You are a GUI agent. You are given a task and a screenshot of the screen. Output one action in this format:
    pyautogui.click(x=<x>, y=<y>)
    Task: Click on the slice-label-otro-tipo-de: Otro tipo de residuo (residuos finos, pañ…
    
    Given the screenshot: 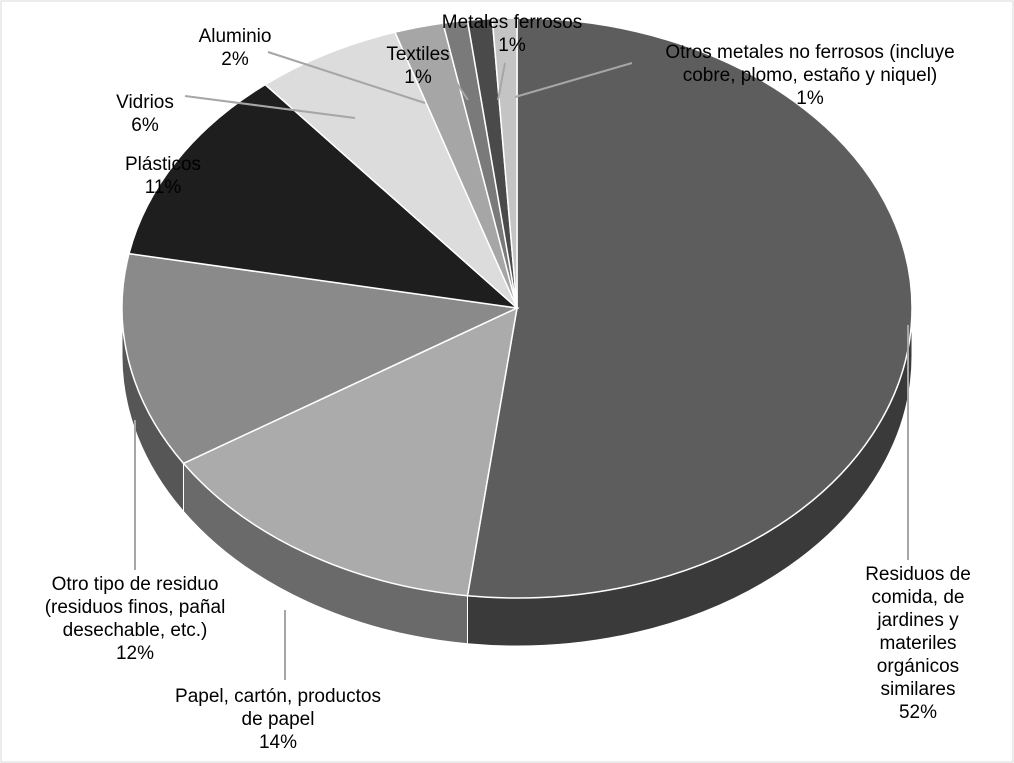 What is the action you would take?
    pyautogui.click(x=135, y=619)
    